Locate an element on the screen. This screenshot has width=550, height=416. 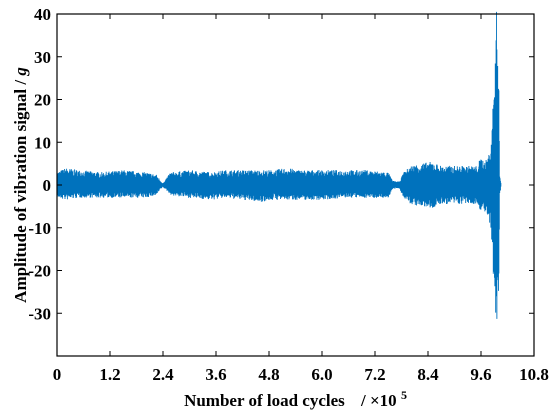
y-tick-label: 0 is located at coordinates (47, 185).